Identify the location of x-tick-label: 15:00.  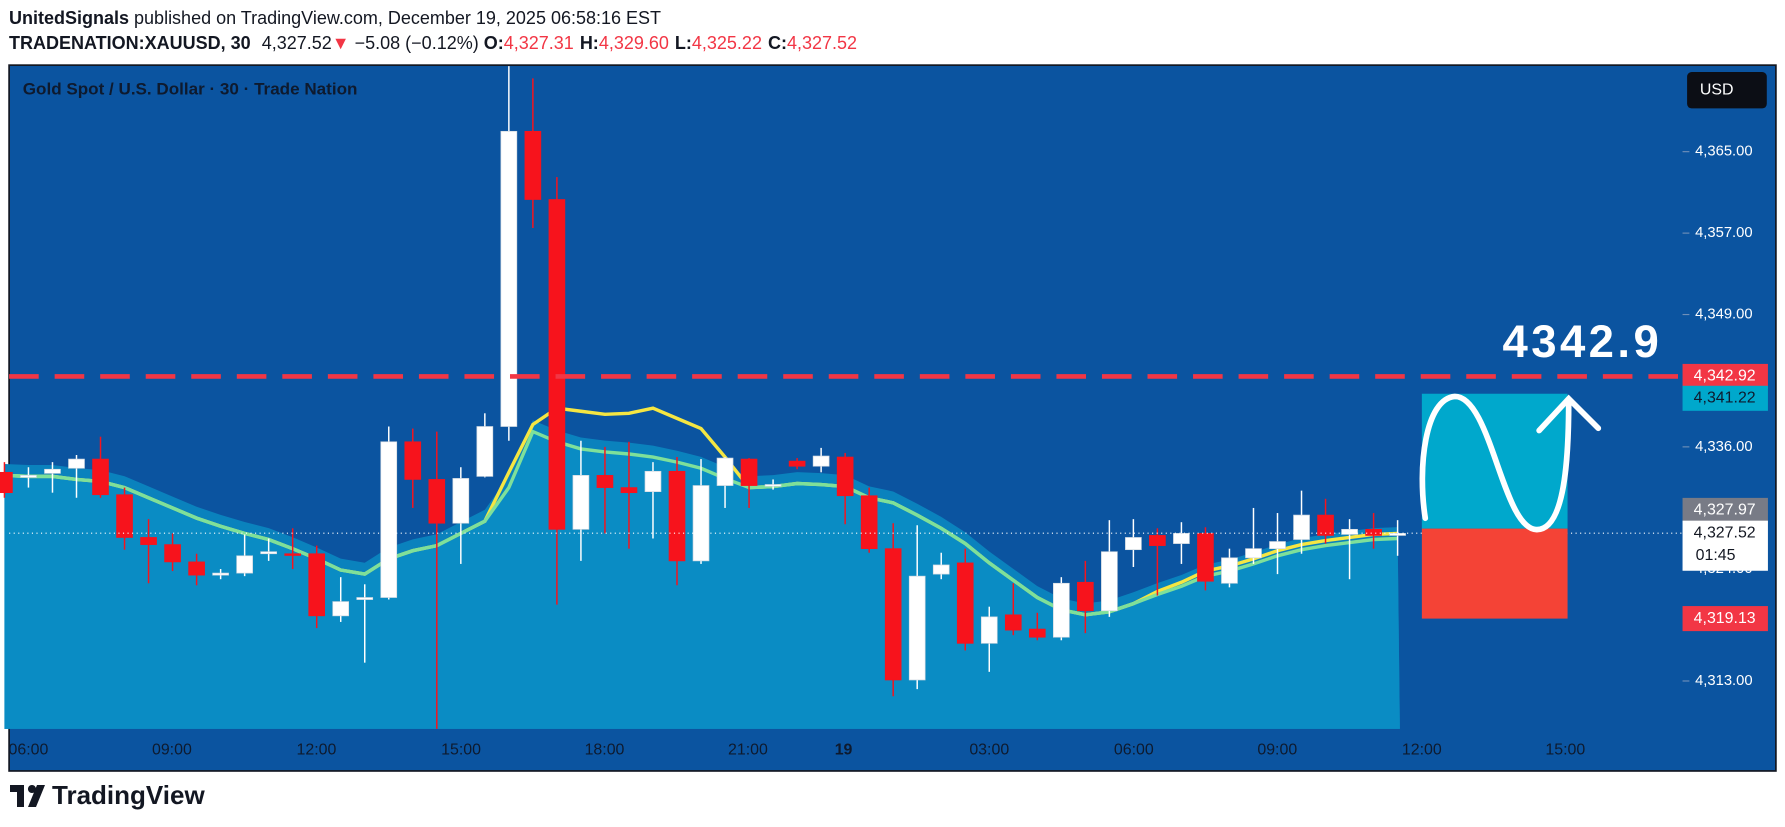
(1565, 750).